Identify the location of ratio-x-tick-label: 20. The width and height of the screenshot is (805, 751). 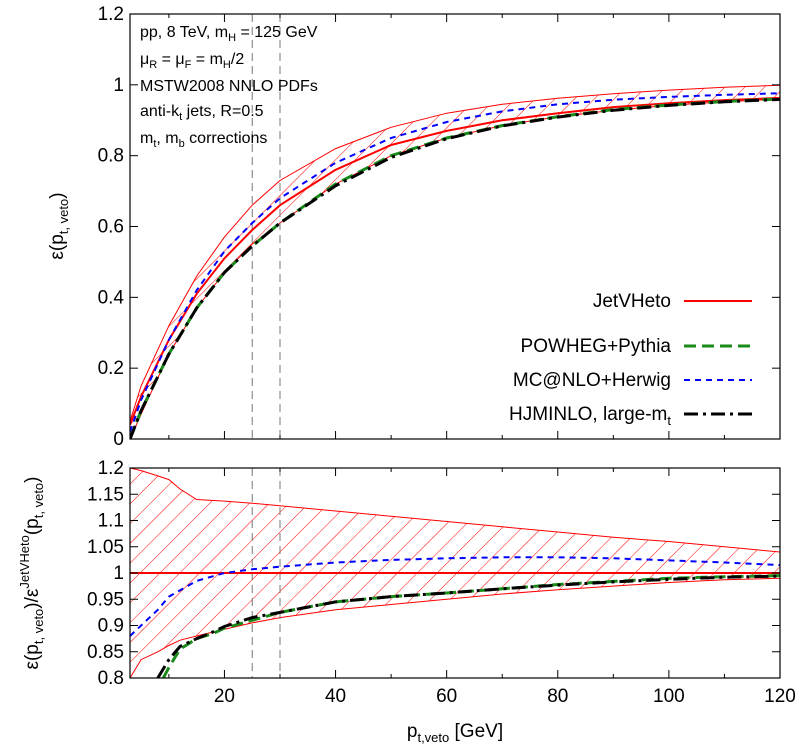
(224, 696).